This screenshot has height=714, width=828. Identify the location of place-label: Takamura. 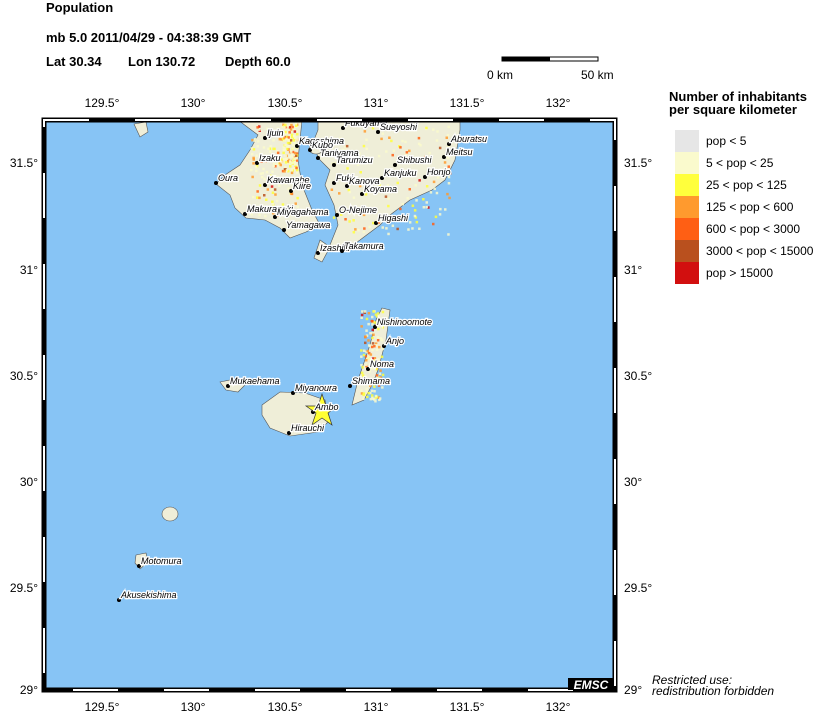
(364, 246).